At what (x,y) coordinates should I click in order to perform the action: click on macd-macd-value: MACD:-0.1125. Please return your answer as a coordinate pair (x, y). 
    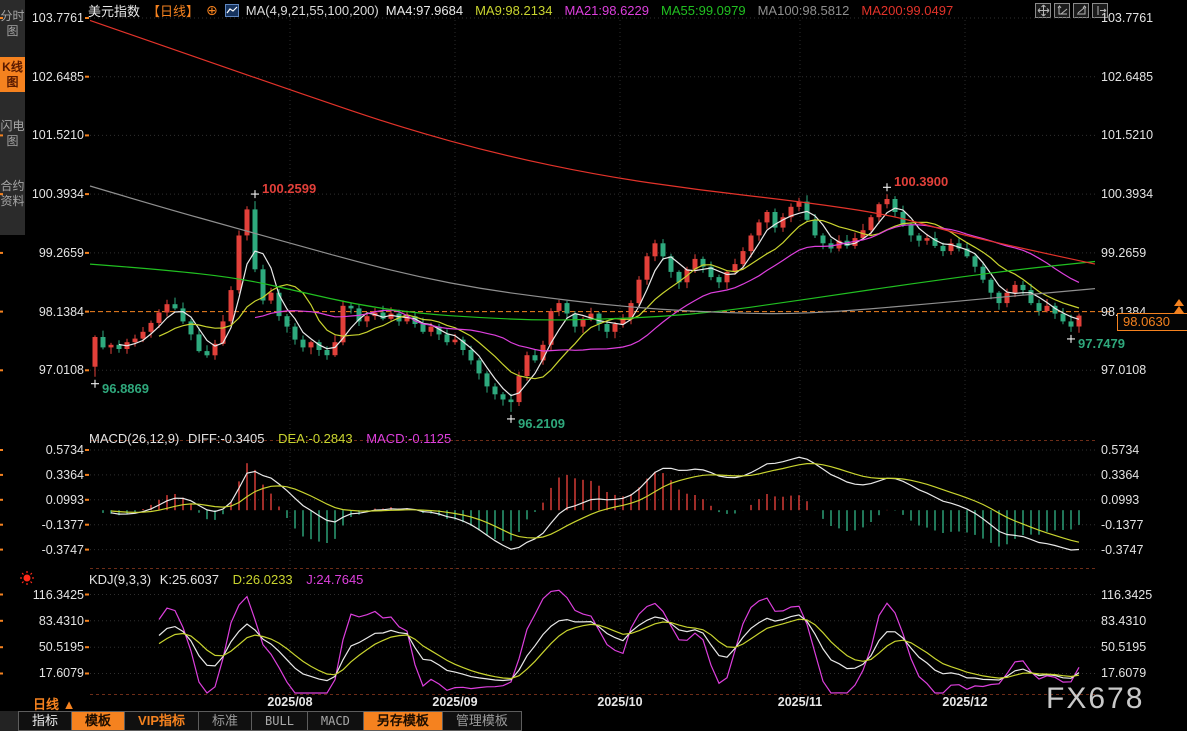
    Looking at the image, I should click on (409, 438).